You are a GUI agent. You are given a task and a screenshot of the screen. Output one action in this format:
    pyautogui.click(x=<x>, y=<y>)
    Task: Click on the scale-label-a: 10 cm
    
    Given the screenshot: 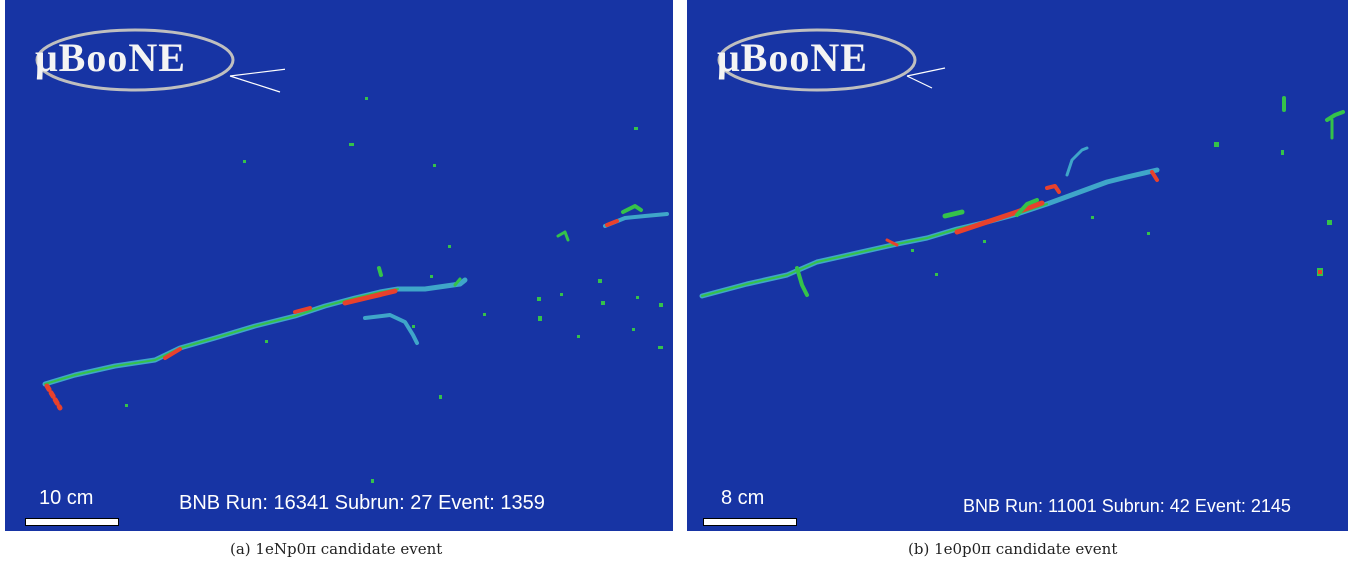 What is the action you would take?
    pyautogui.click(x=66, y=498)
    